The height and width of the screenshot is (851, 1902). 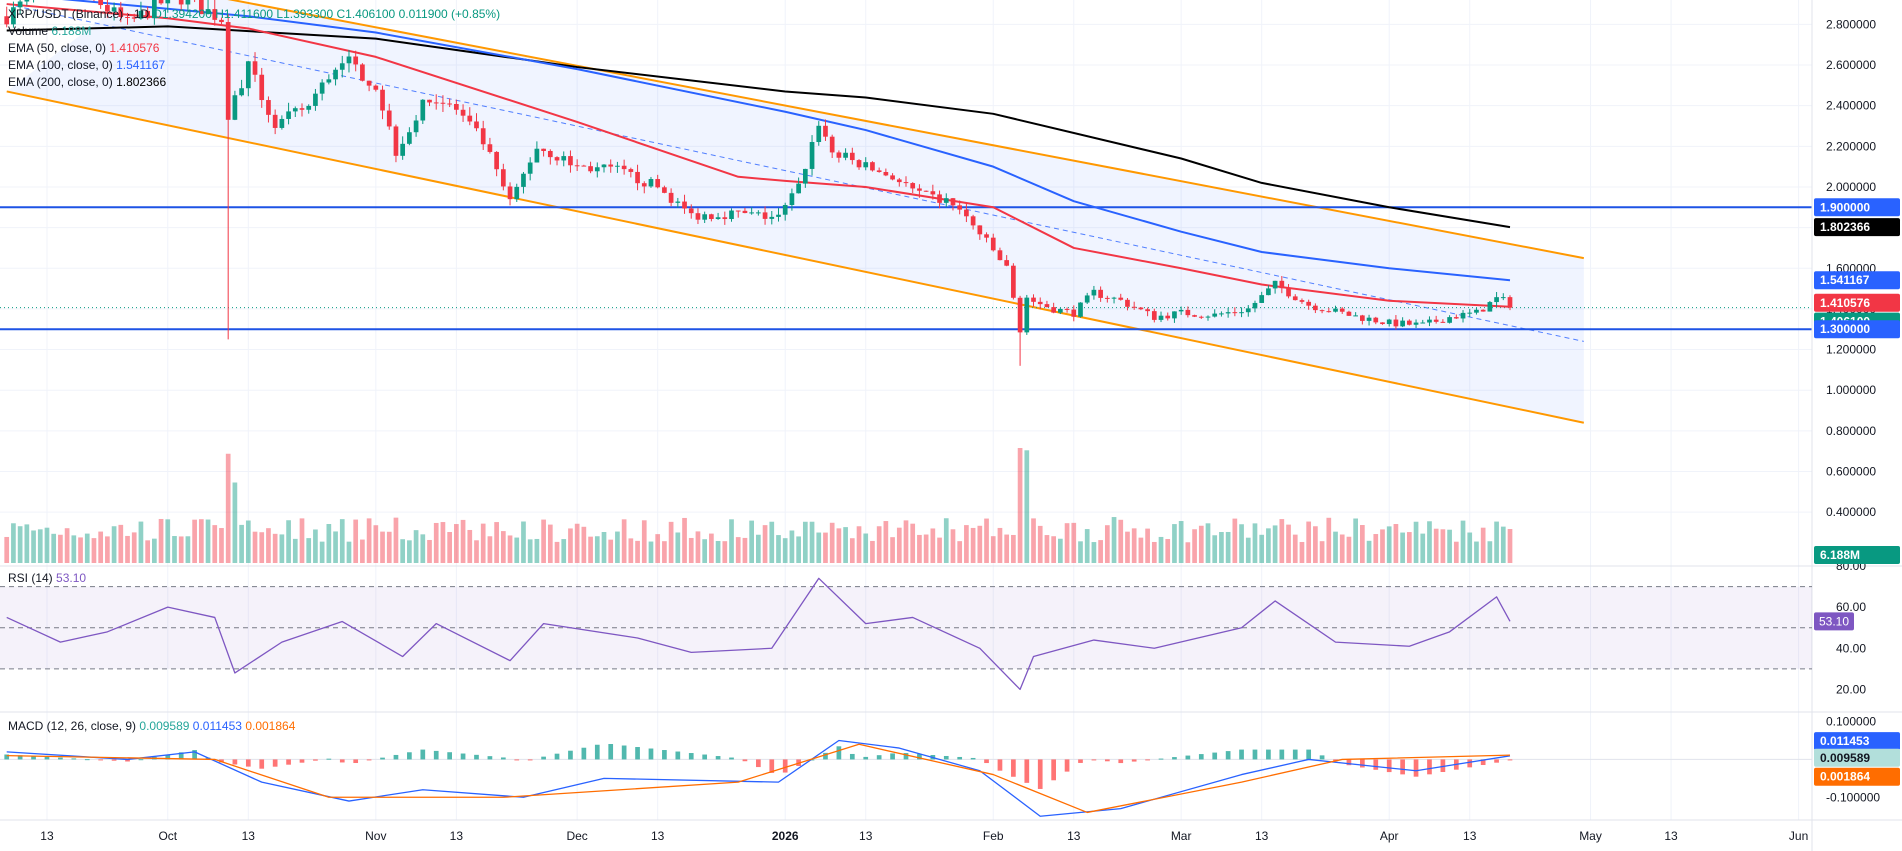 I want to click on macd-pane, so click(x=906, y=778).